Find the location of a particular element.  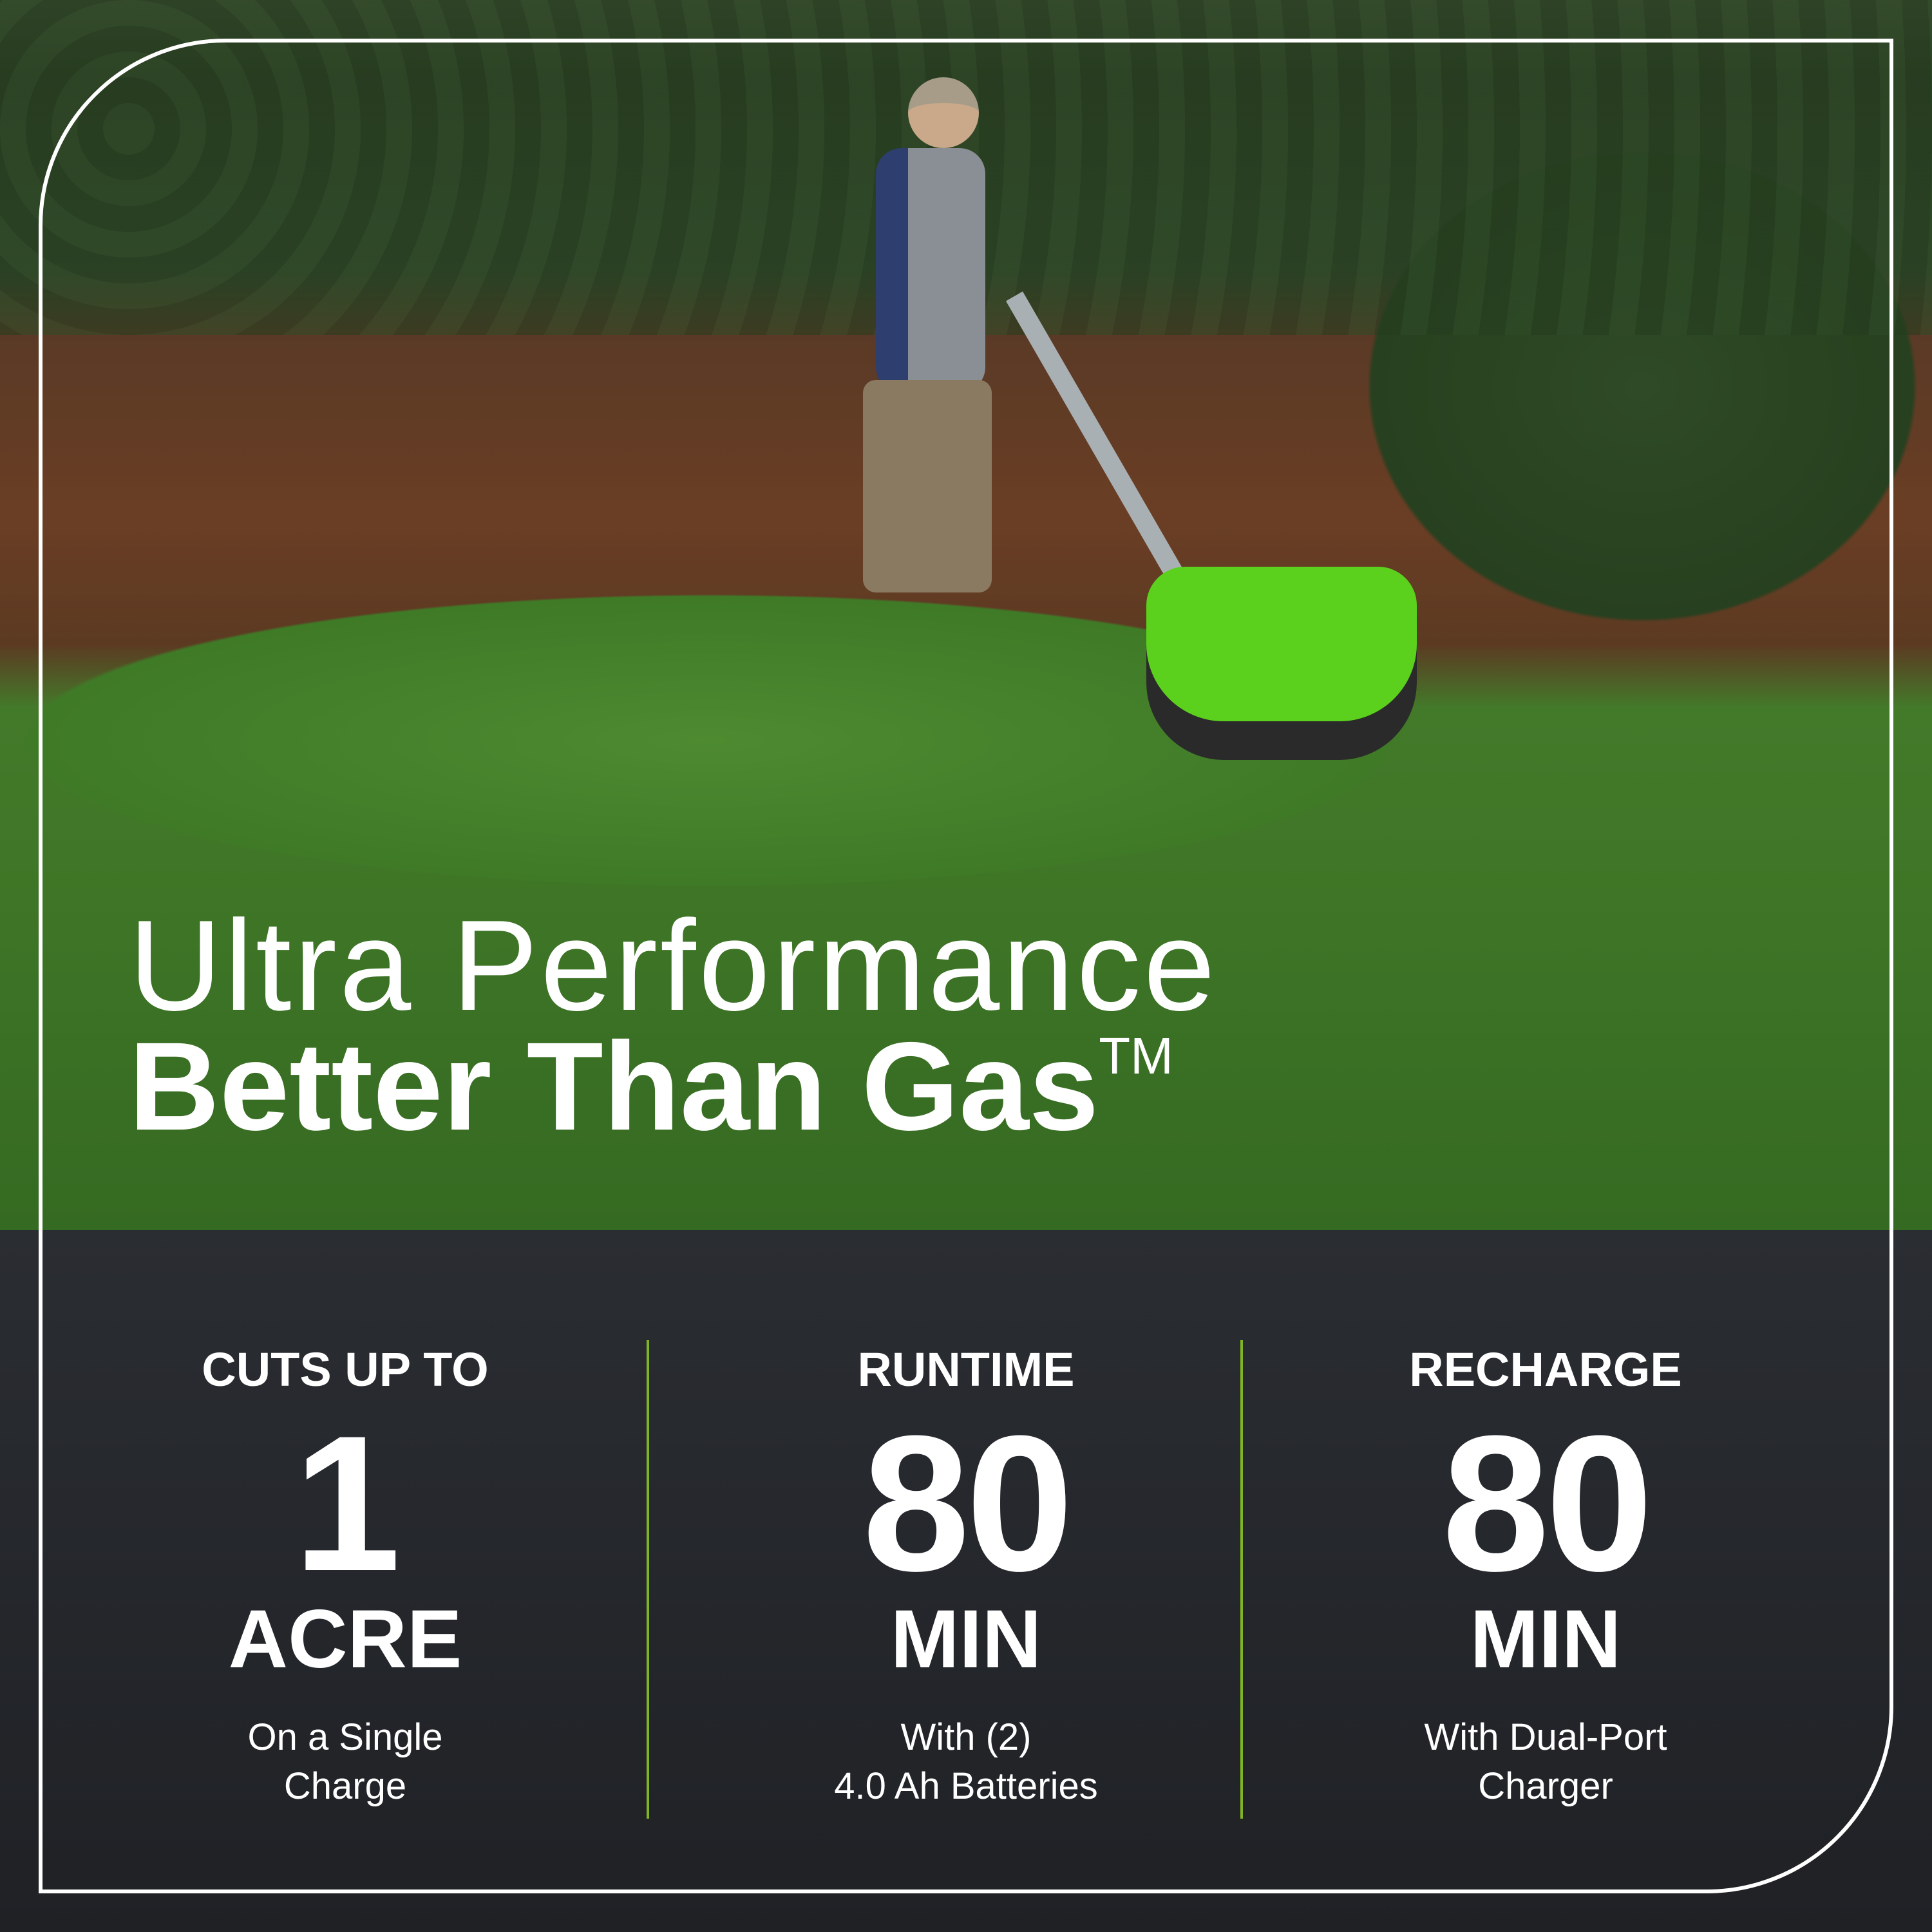

person-legs is located at coordinates (927, 486).